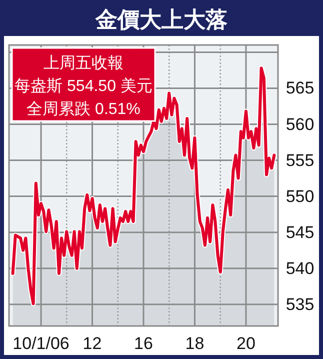  Describe the element at coordinates (143, 343) in the screenshot. I see `x-tick-label: 16` at that location.